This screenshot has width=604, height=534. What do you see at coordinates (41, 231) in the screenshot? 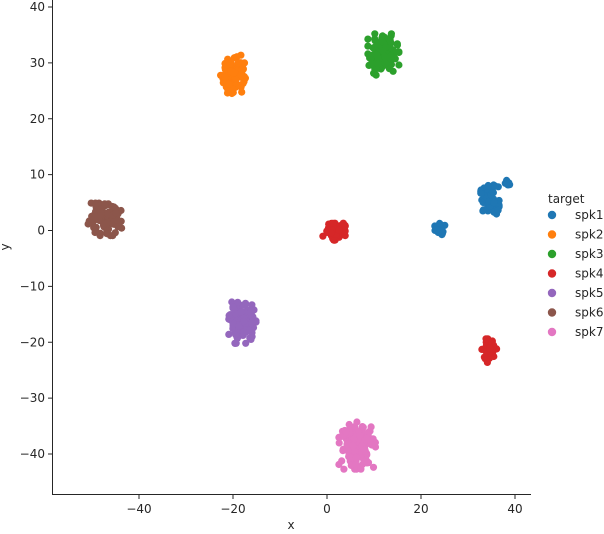
I see `y-tick-label: 0` at bounding box center [41, 231].